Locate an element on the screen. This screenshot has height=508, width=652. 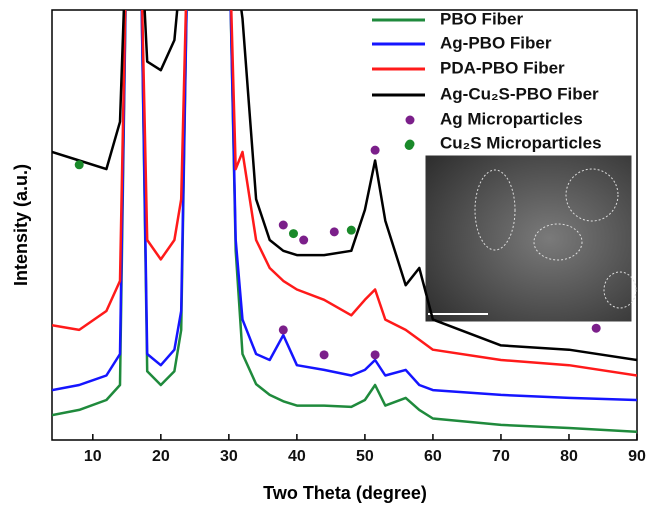
tem-inset is located at coordinates (530, 238).